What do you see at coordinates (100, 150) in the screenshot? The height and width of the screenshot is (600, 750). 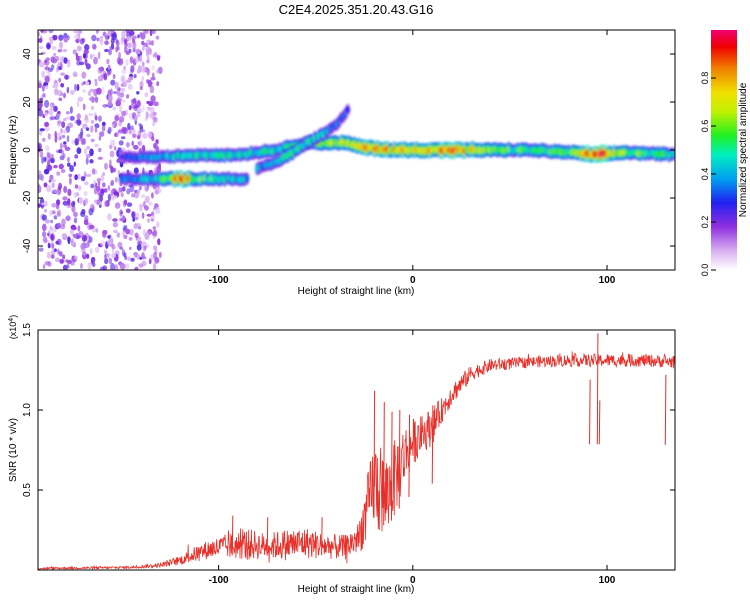 I see `spectrogram-noise-region` at bounding box center [100, 150].